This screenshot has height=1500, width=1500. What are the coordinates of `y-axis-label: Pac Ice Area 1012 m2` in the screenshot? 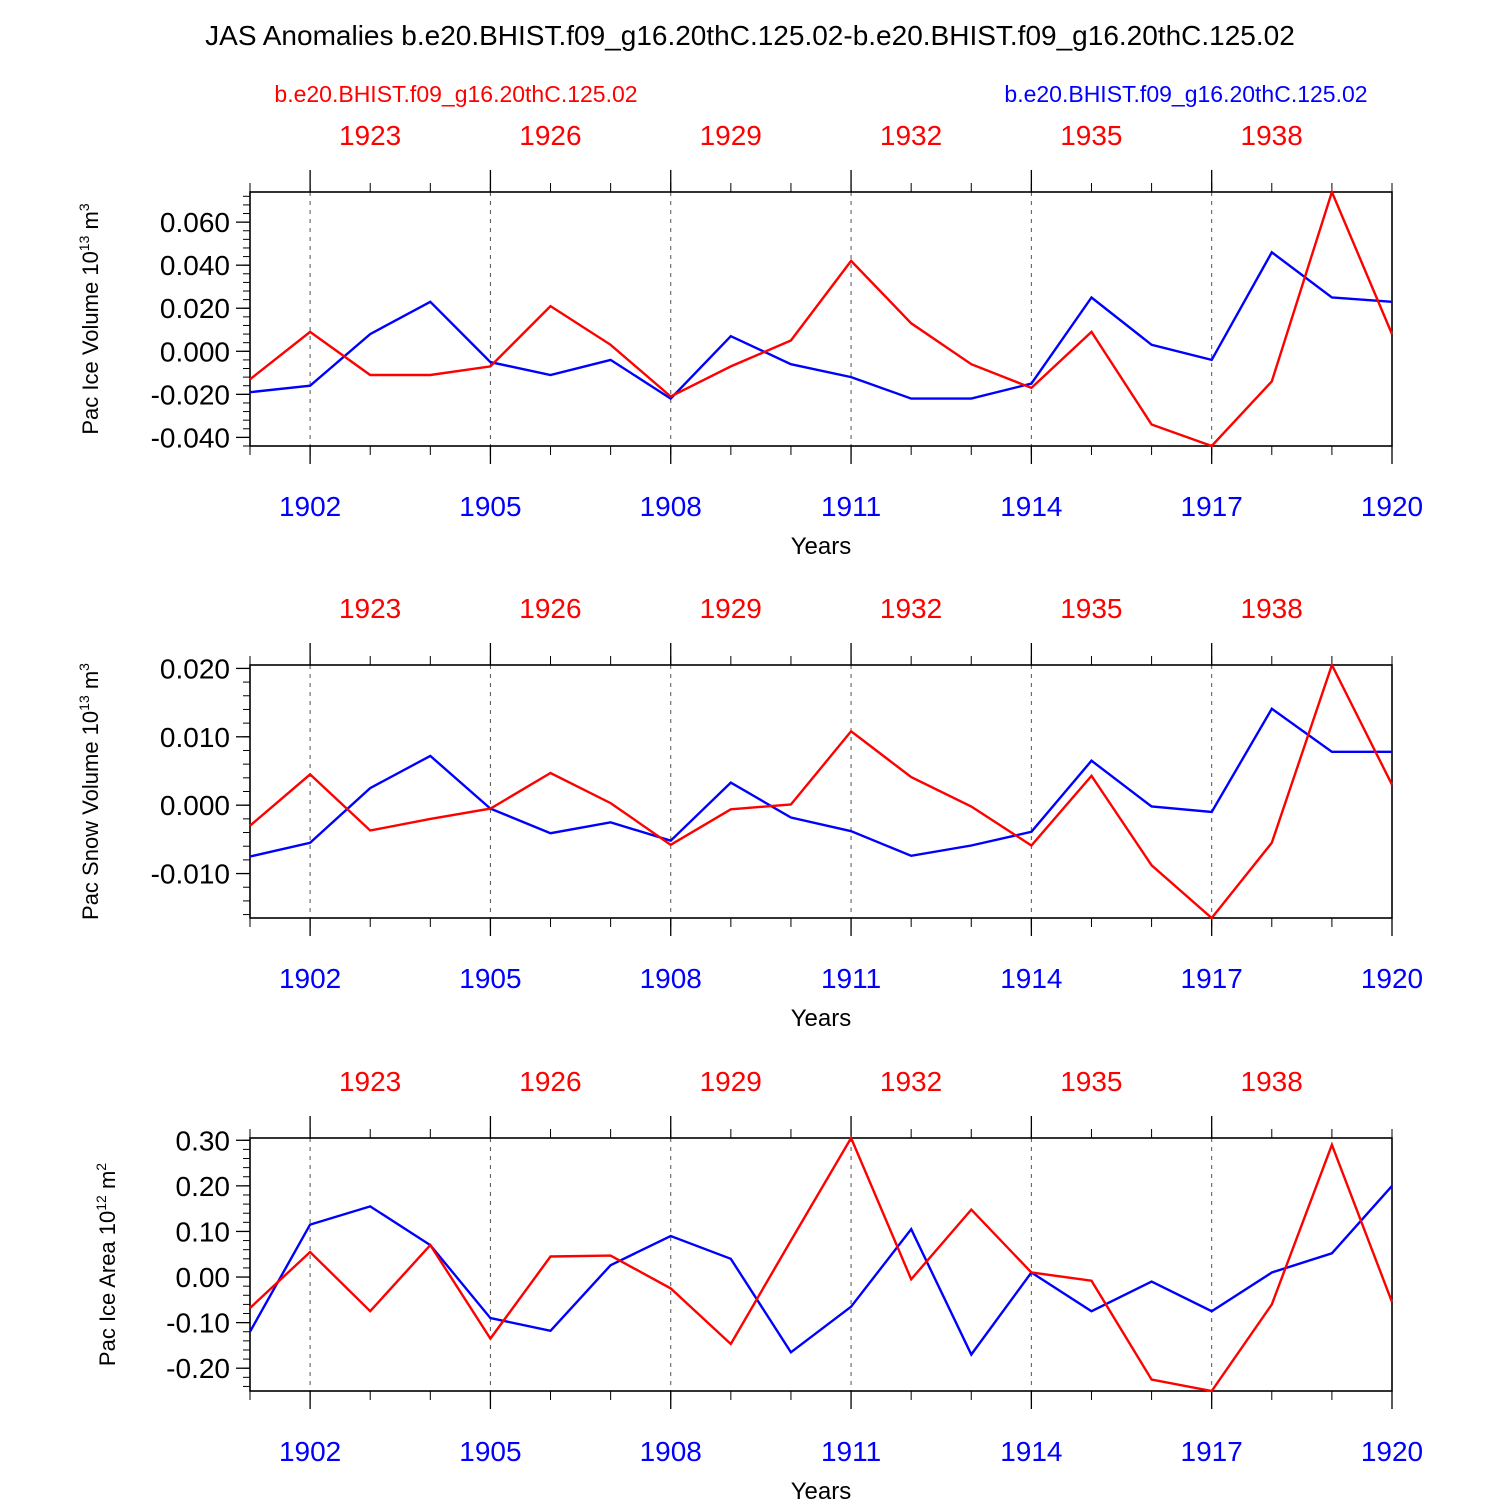 It's located at (106, 1264).